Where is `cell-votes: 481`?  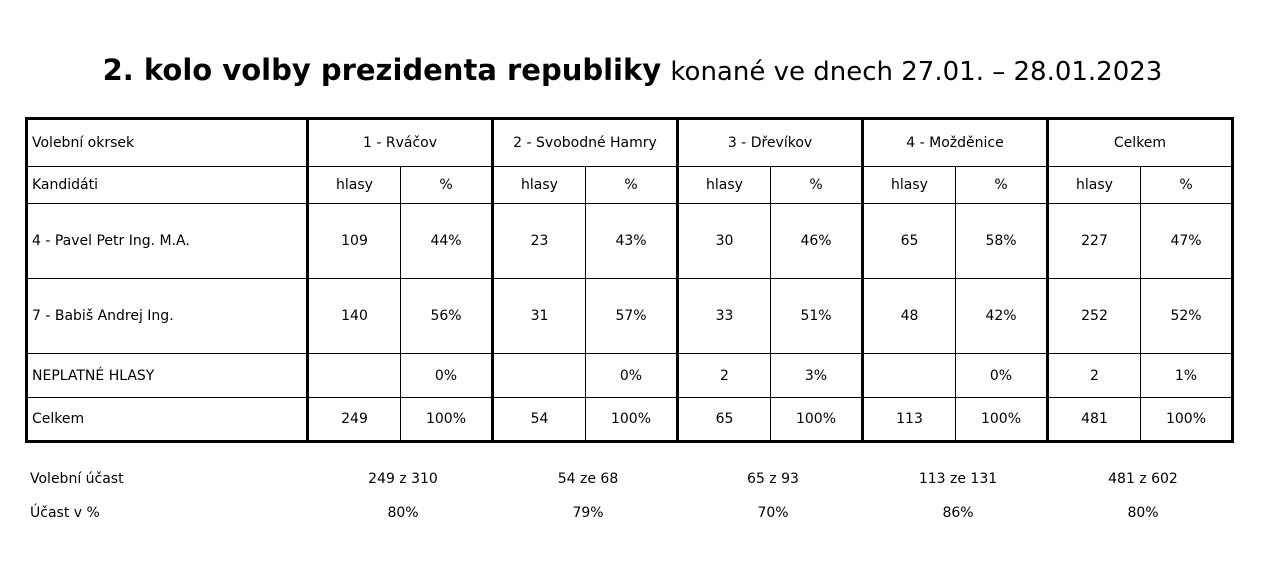
cell-votes: 481 is located at coordinates (1093, 419).